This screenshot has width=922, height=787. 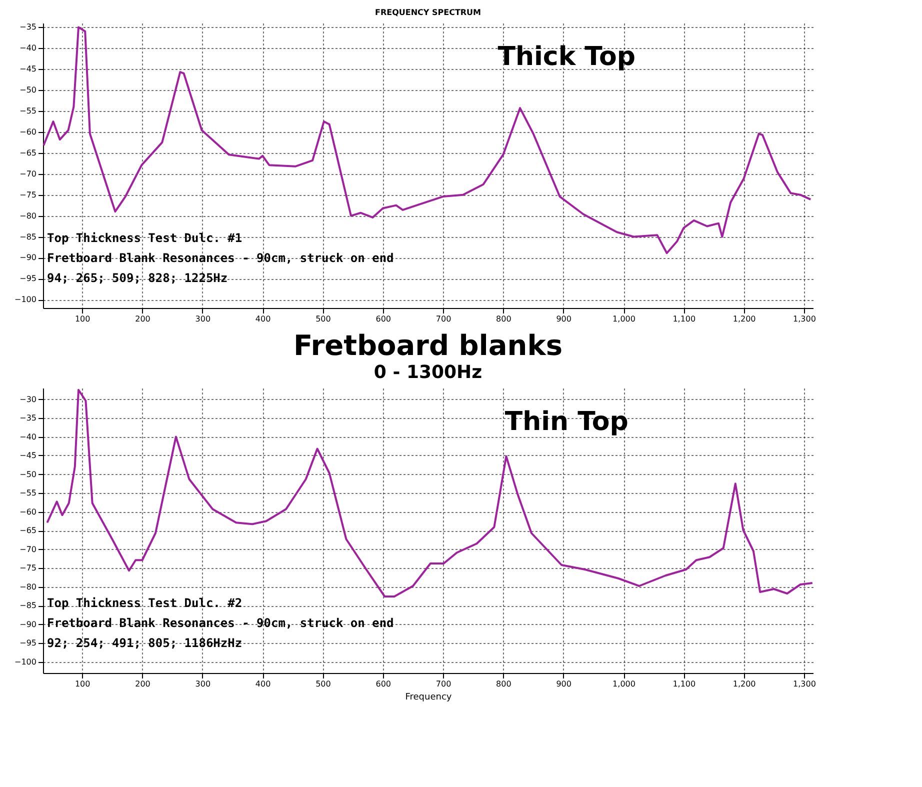 What do you see at coordinates (428, 345) in the screenshot?
I see `chart-title: Fretboard blanks` at bounding box center [428, 345].